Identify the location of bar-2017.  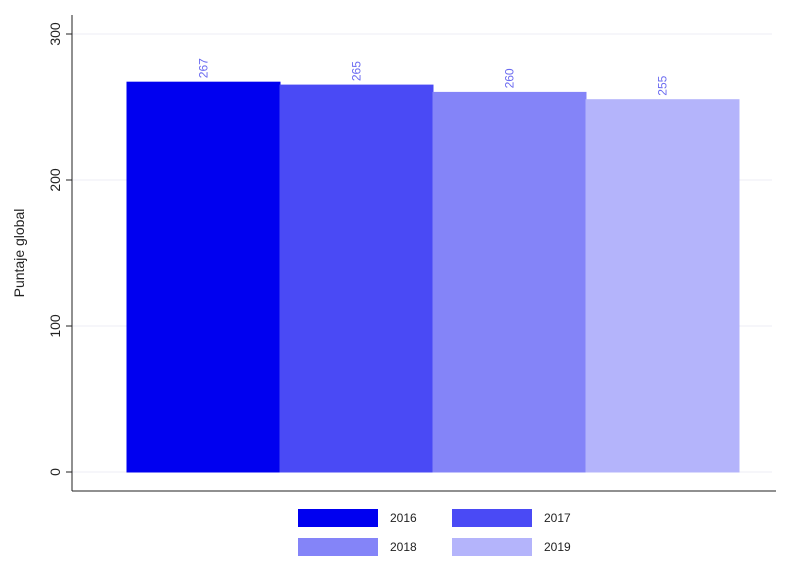
(356, 278).